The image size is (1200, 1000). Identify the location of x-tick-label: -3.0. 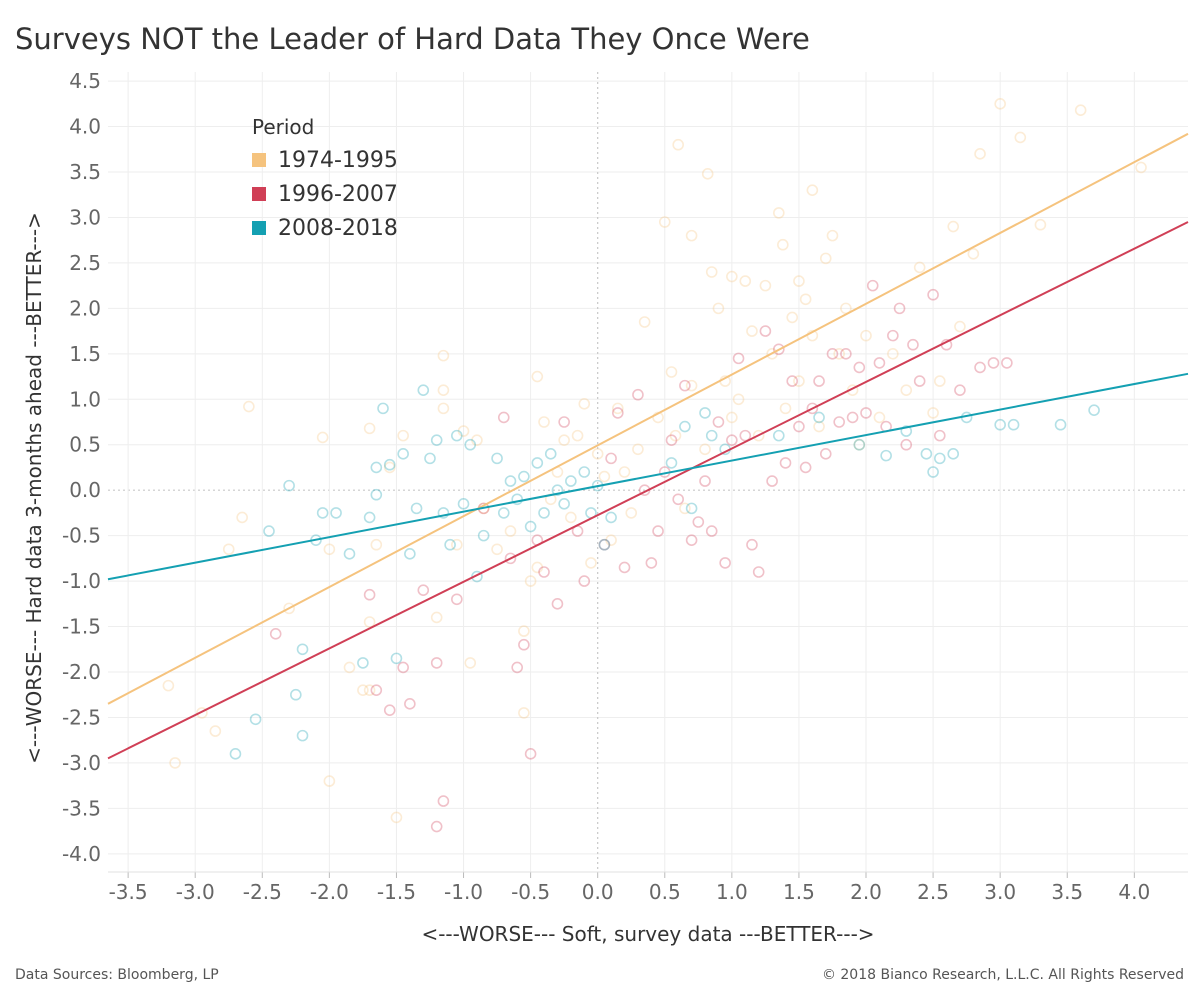
(195, 892).